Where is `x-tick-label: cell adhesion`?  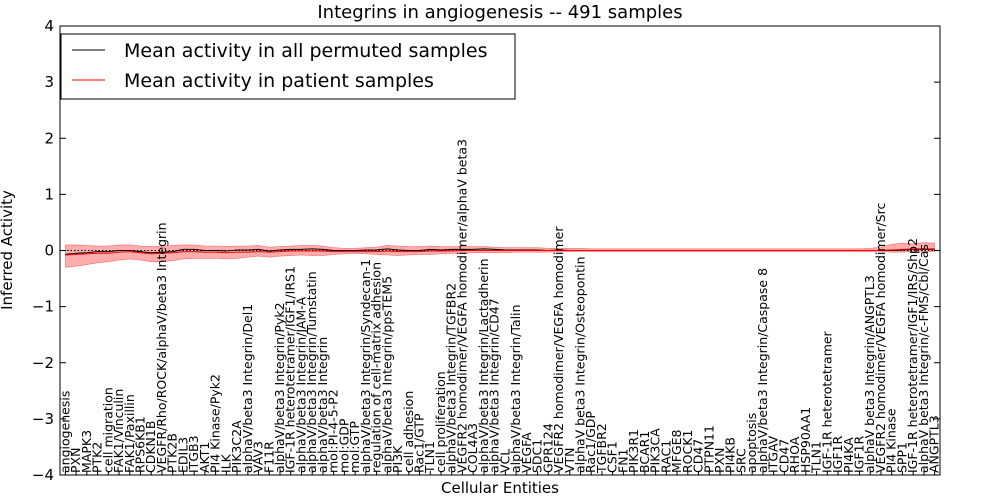 x-tick-label: cell adhesion is located at coordinates (408, 432).